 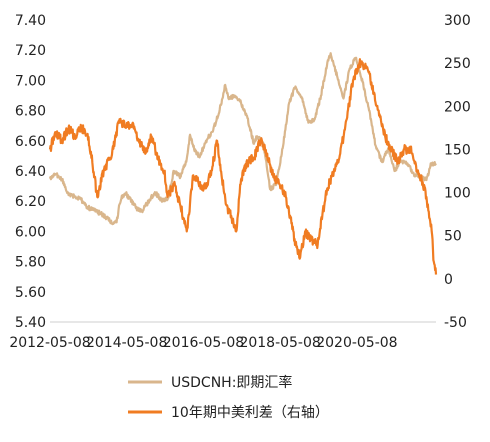 What do you see at coordinates (457, 150) in the screenshot?
I see `right-tick-label: 150` at bounding box center [457, 150].